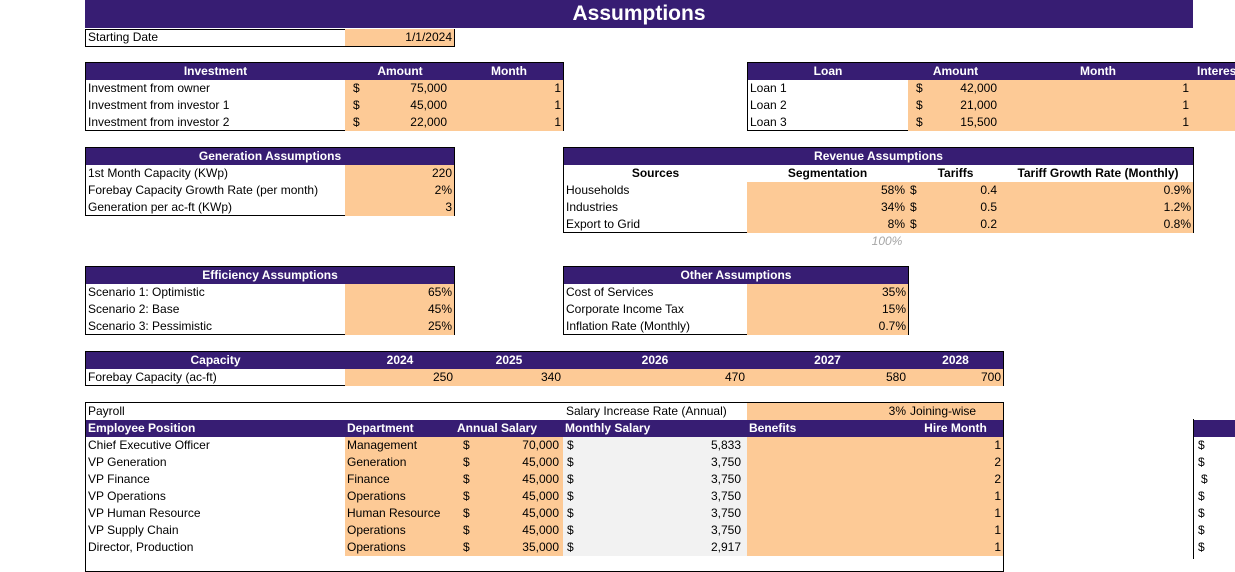 The height and width of the screenshot is (572, 1235). Describe the element at coordinates (827, 377) in the screenshot. I see `capacity-value: 580` at that location.